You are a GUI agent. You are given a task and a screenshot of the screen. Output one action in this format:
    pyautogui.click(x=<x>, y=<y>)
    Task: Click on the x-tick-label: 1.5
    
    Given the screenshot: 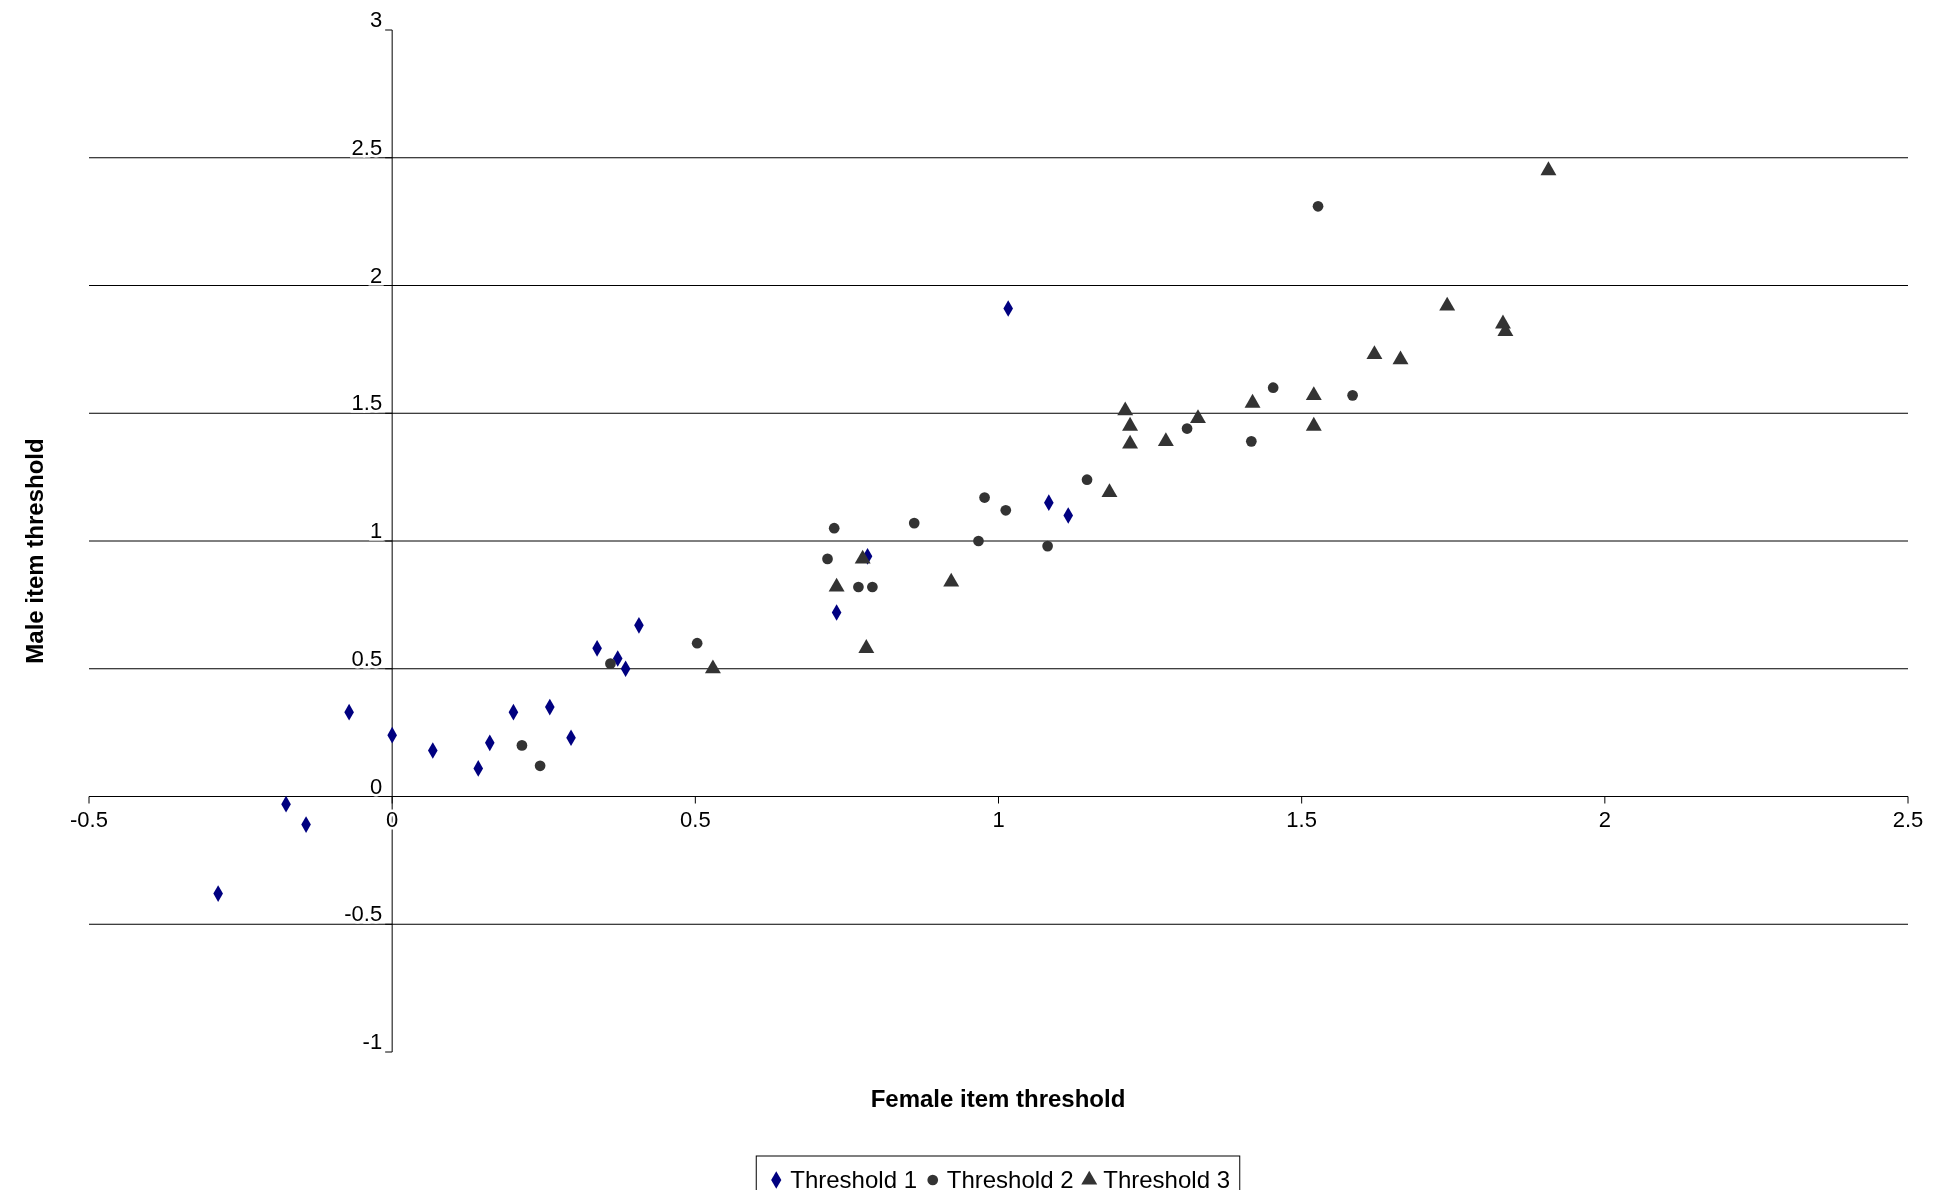 What is the action you would take?
    pyautogui.click(x=1301, y=819)
    